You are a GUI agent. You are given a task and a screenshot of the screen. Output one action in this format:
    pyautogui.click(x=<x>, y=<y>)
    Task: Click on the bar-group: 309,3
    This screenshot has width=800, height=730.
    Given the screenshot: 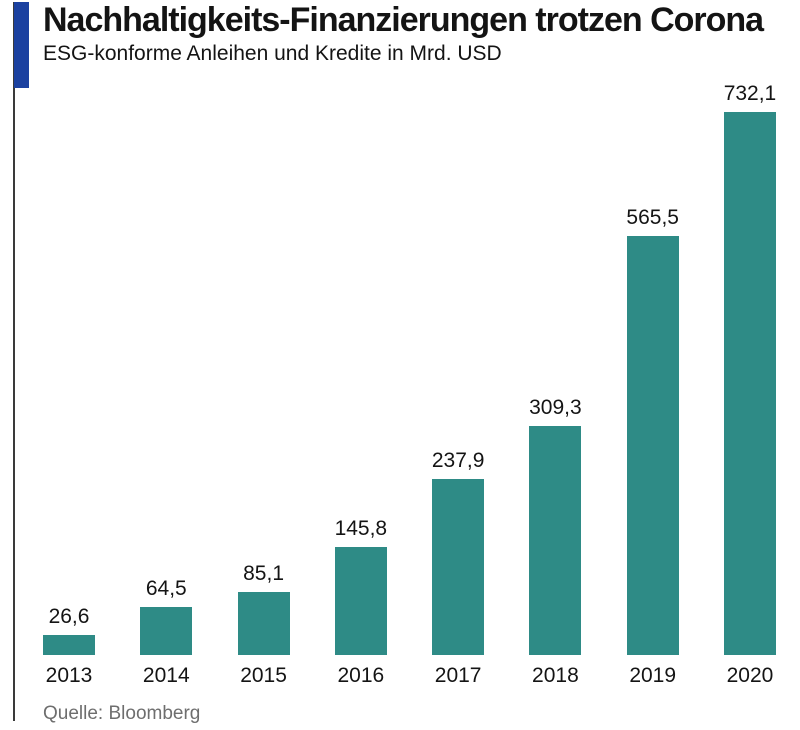 What is the action you would take?
    pyautogui.click(x=555, y=525)
    